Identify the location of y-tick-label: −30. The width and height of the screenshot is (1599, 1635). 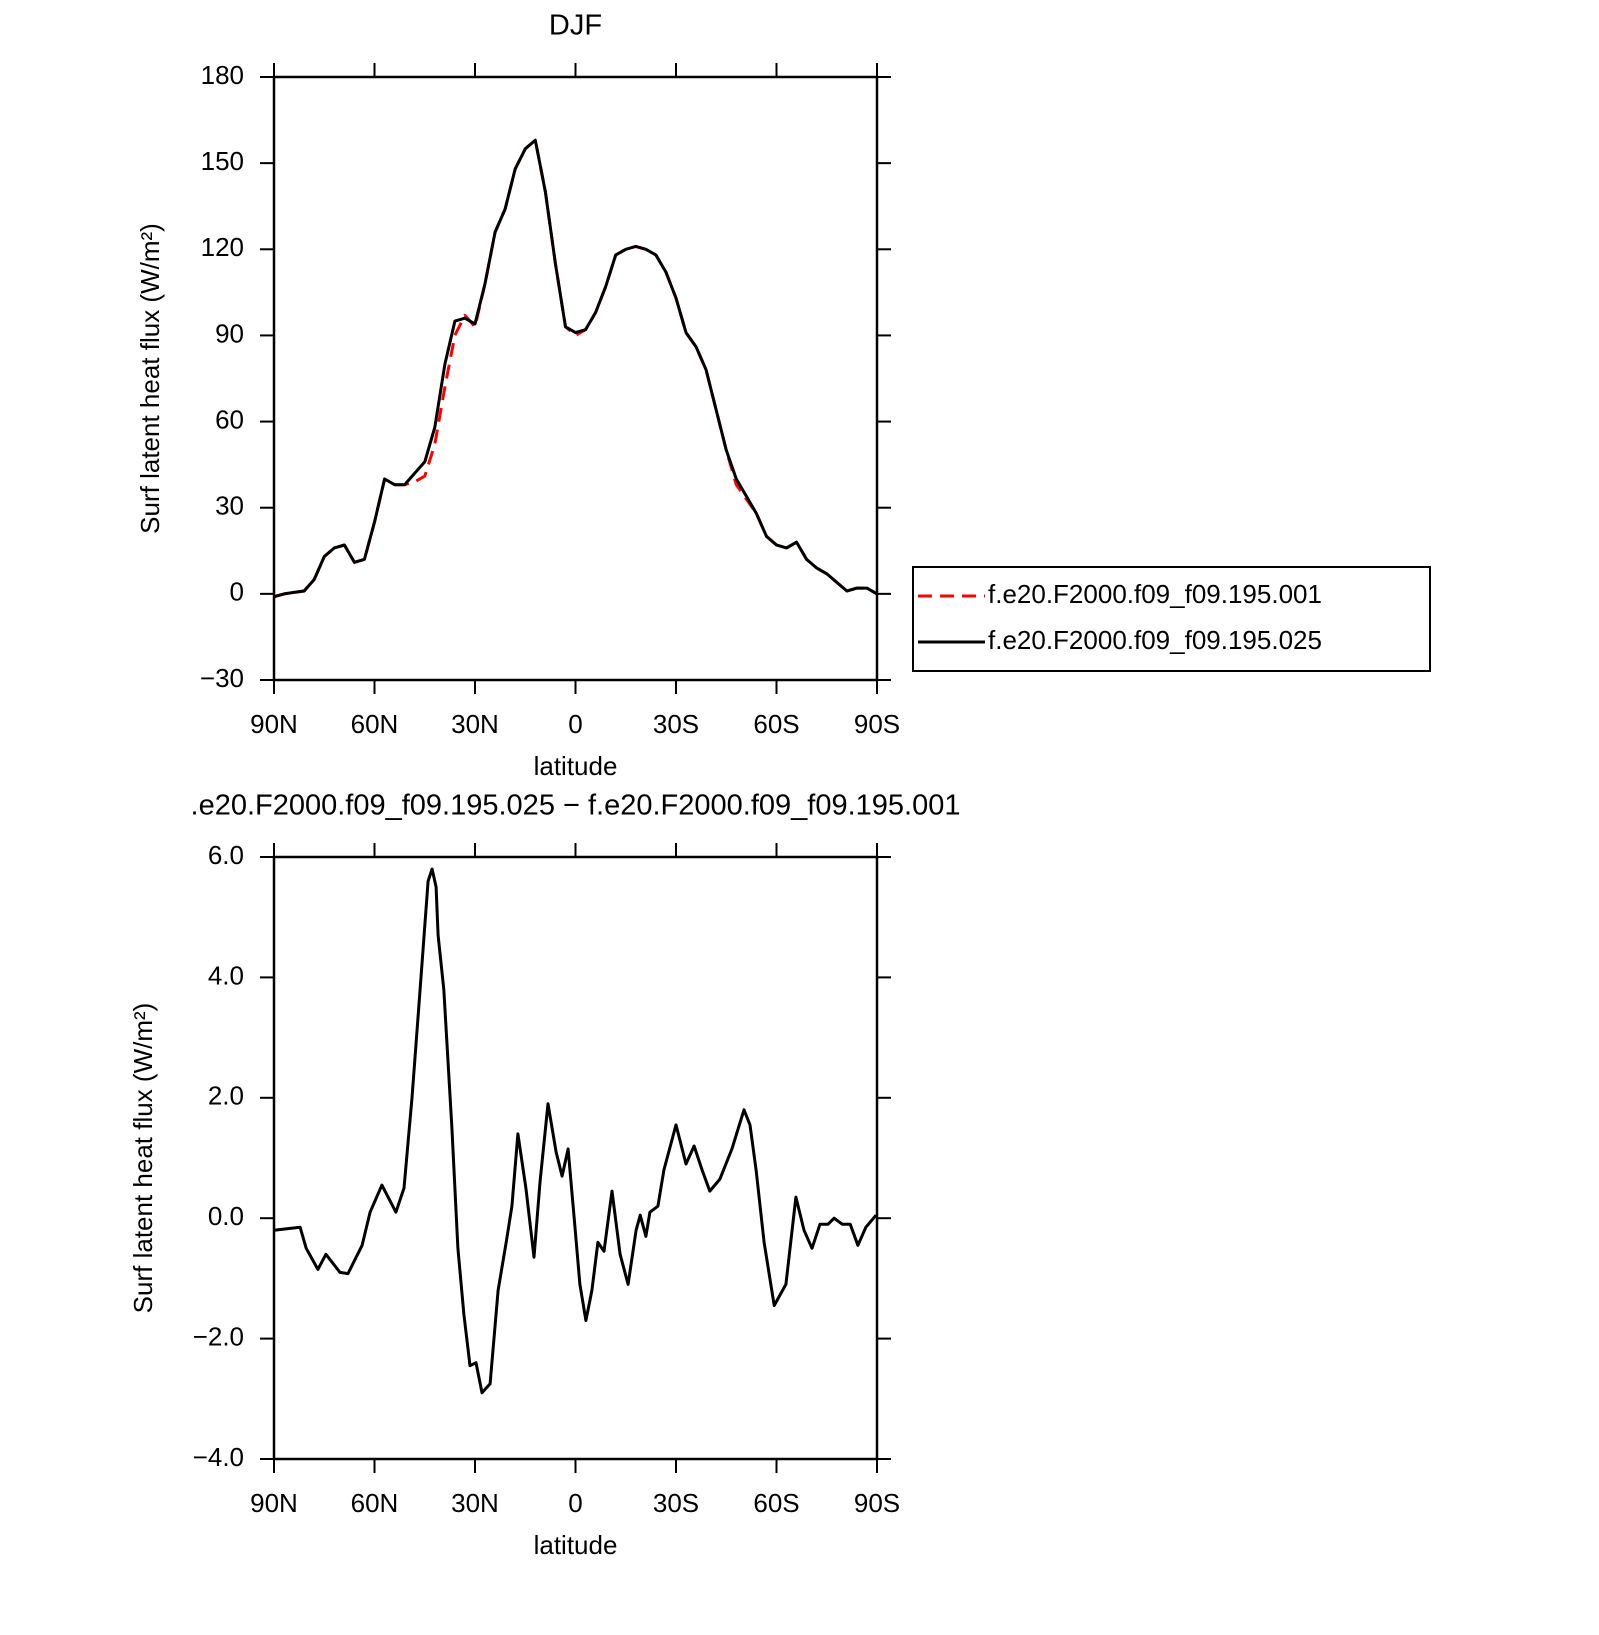
(222, 678).